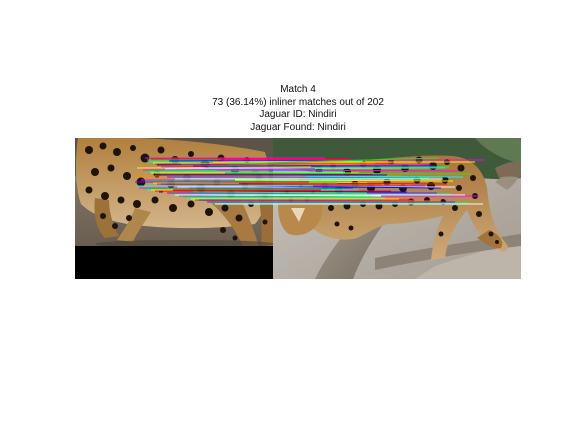 The image size is (576, 432). I want to click on inlier-matches-label: 73 (36.14%) inliner matches out of 202, so click(298, 102).